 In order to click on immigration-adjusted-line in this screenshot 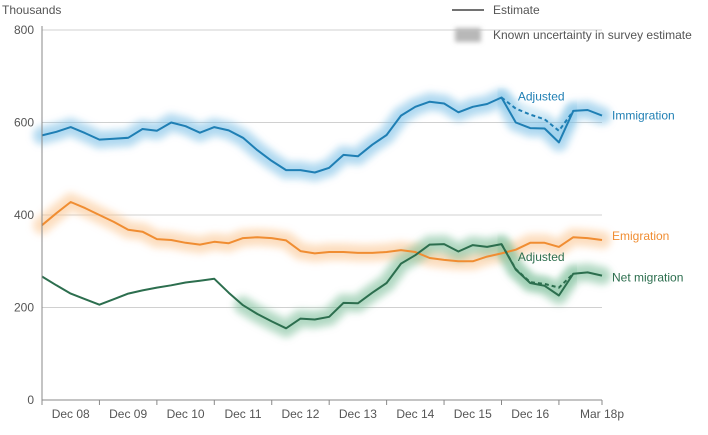, I will do `click(537, 114)`.